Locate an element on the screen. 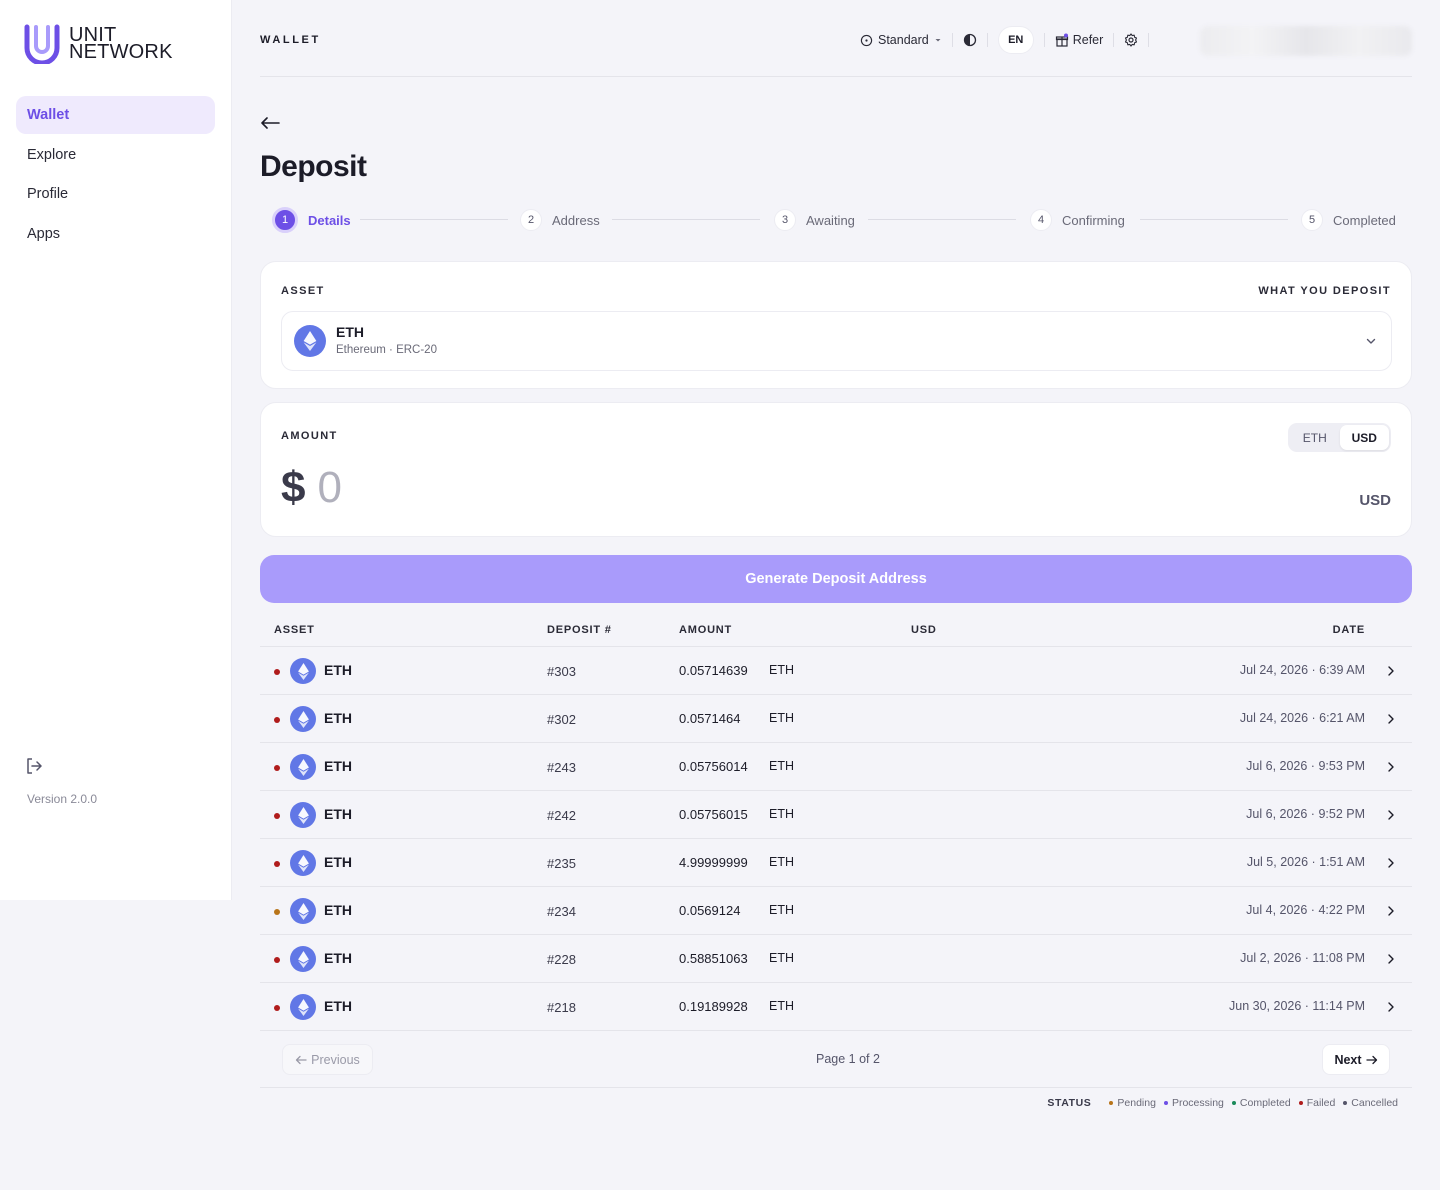  brand-logo: UNIT NETWORK is located at coordinates (98, 44).